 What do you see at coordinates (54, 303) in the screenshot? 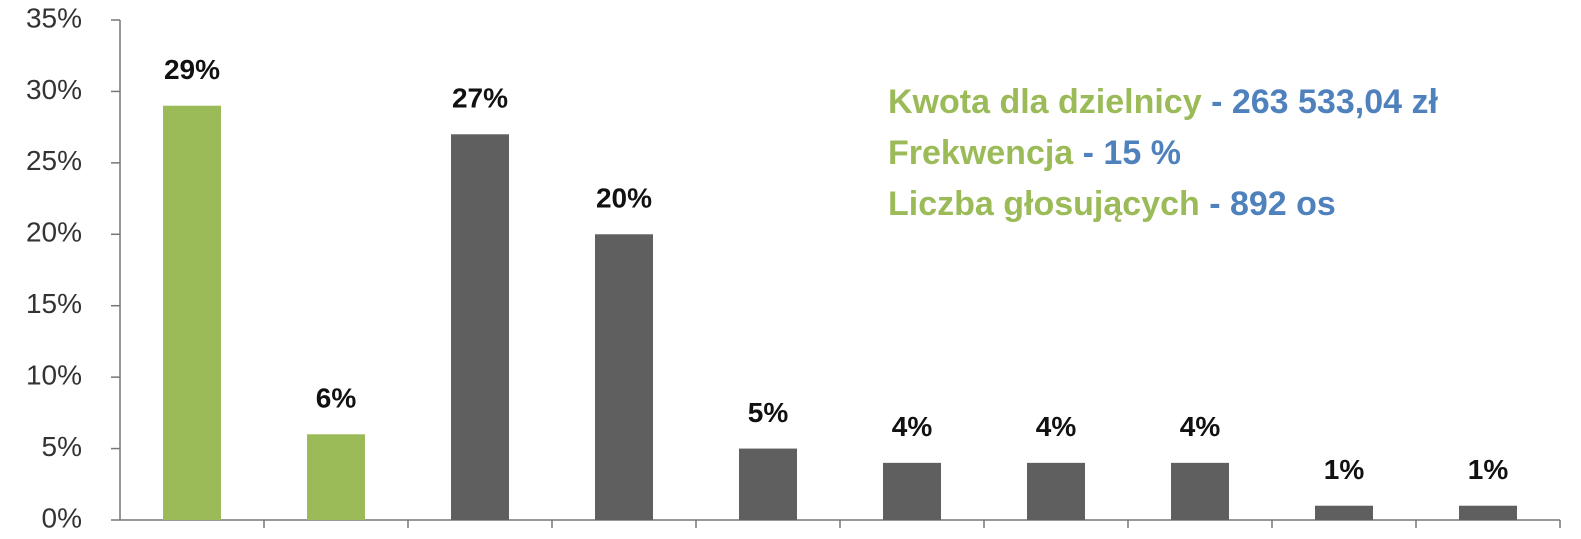
I see `y-tick-label: 15%` at bounding box center [54, 303].